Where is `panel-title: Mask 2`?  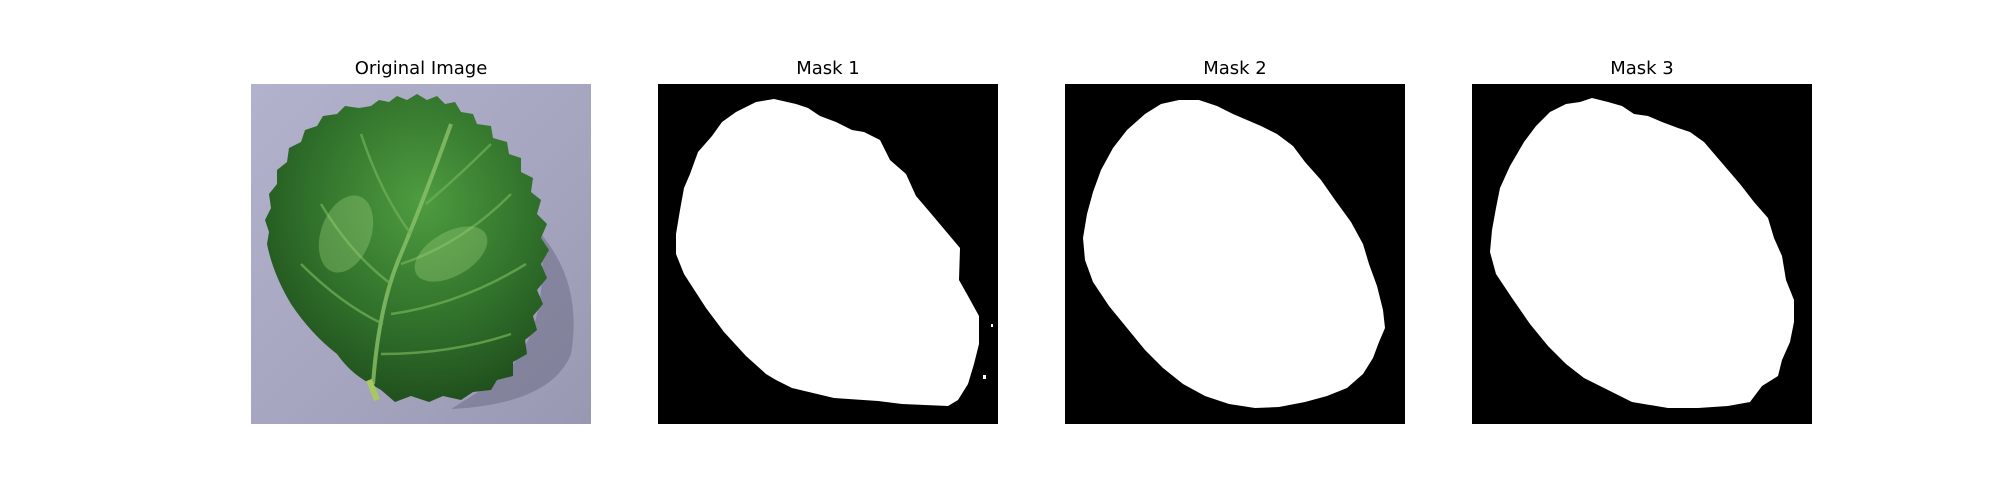 panel-title: Mask 2 is located at coordinates (1235, 68).